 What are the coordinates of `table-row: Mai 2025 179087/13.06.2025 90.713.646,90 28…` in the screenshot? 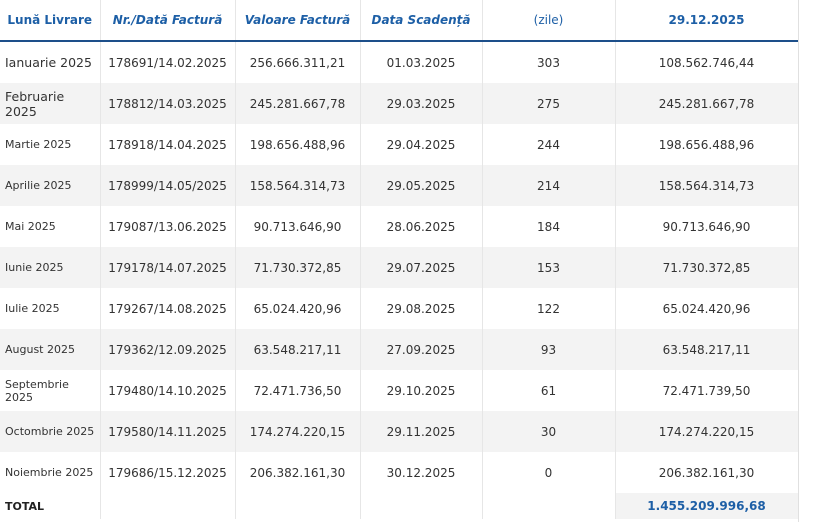 It's located at (399, 226).